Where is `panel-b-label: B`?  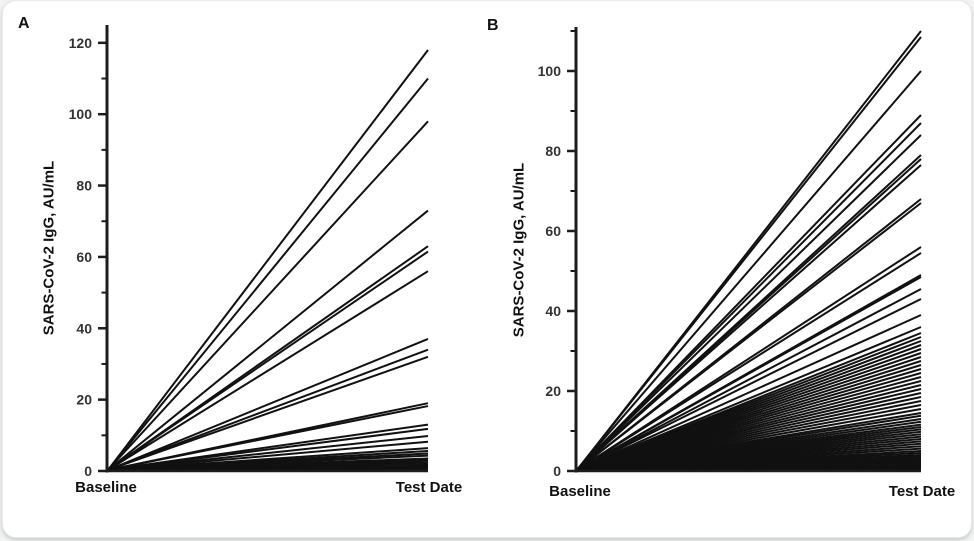 panel-b-label: B is located at coordinates (493, 25).